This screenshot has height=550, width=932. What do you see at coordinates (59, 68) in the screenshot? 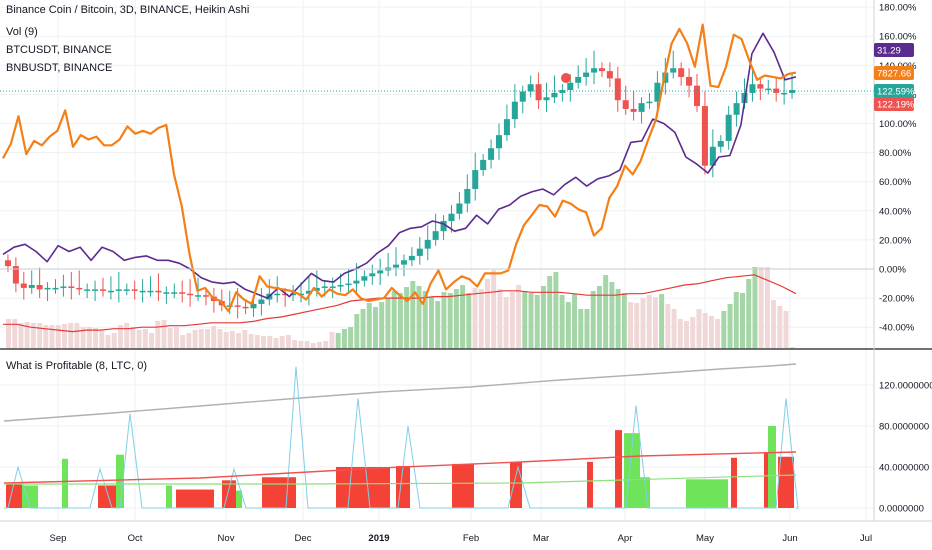
I see `bnb-compare-legend: BNBUSDT, BINANCE` at bounding box center [59, 68].